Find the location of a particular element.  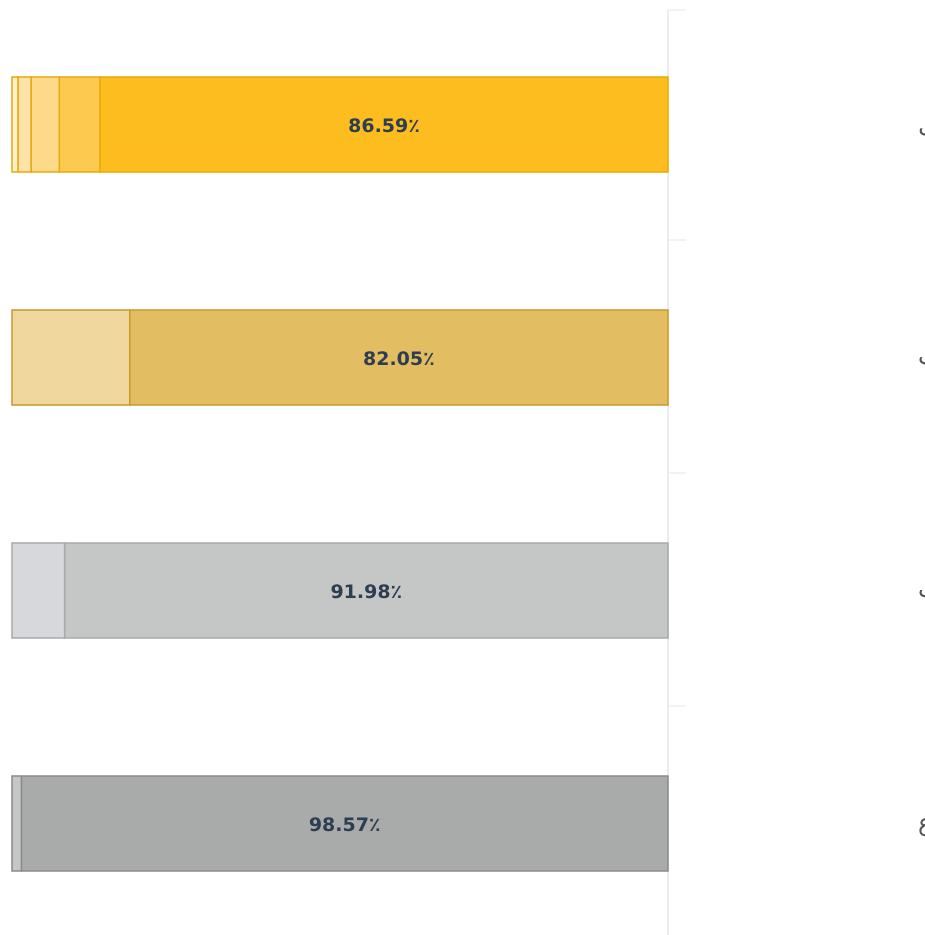

value-label: 86.59٪ is located at coordinates (384, 126).